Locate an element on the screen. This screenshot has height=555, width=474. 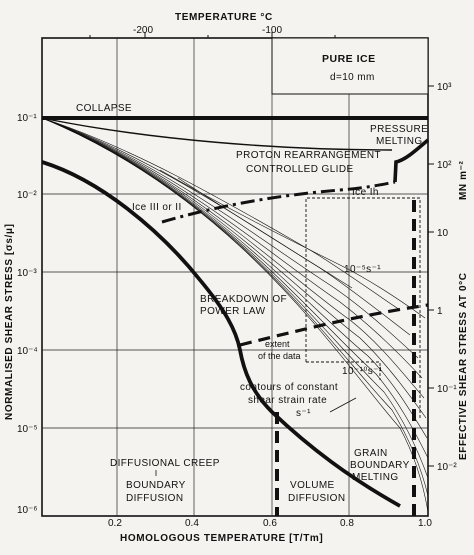
bottom-axis-title: HOMOLOGOUS TEMPERATURE [T/Tm] is located at coordinates (221, 538).